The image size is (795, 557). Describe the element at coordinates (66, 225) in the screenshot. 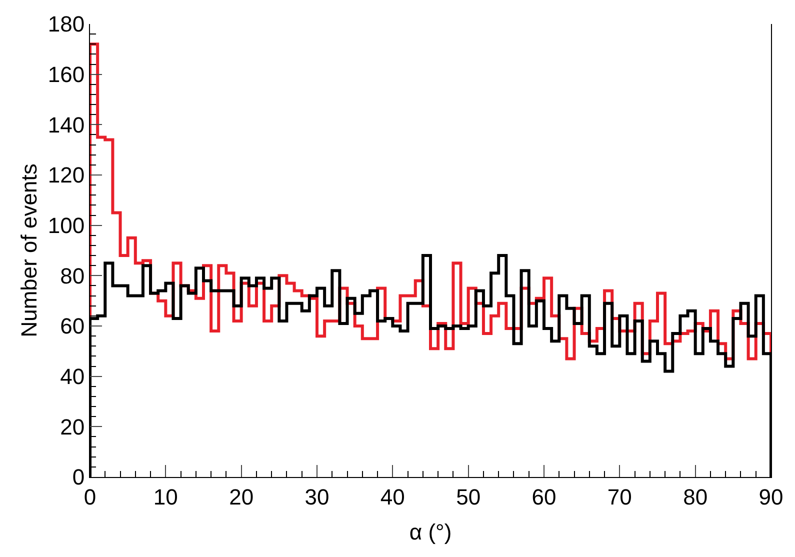

I see `y-tick-label: 100` at that location.